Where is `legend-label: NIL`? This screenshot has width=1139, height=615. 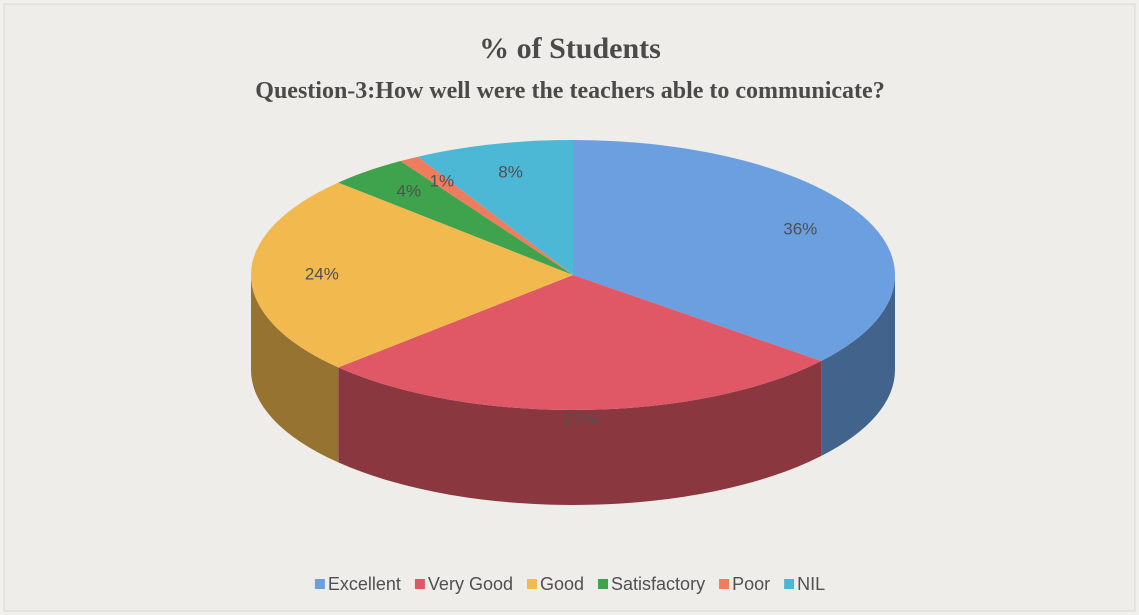
legend-label: NIL is located at coordinates (811, 584).